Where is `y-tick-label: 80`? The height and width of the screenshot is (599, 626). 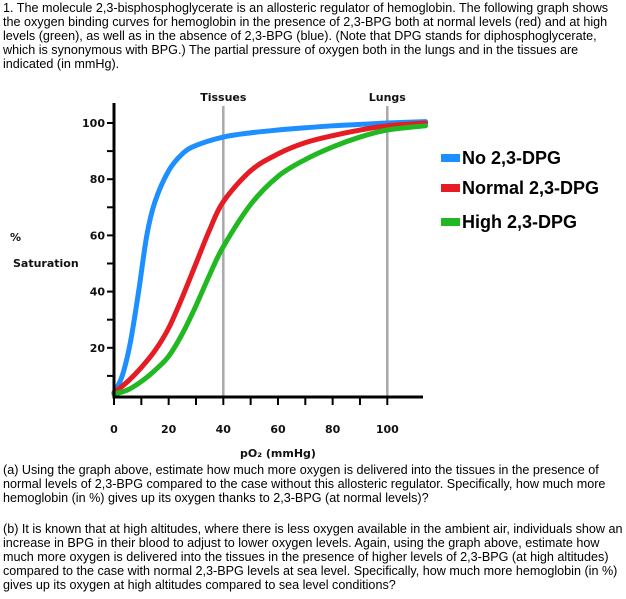
y-tick-label: 80 is located at coordinates (98, 179).